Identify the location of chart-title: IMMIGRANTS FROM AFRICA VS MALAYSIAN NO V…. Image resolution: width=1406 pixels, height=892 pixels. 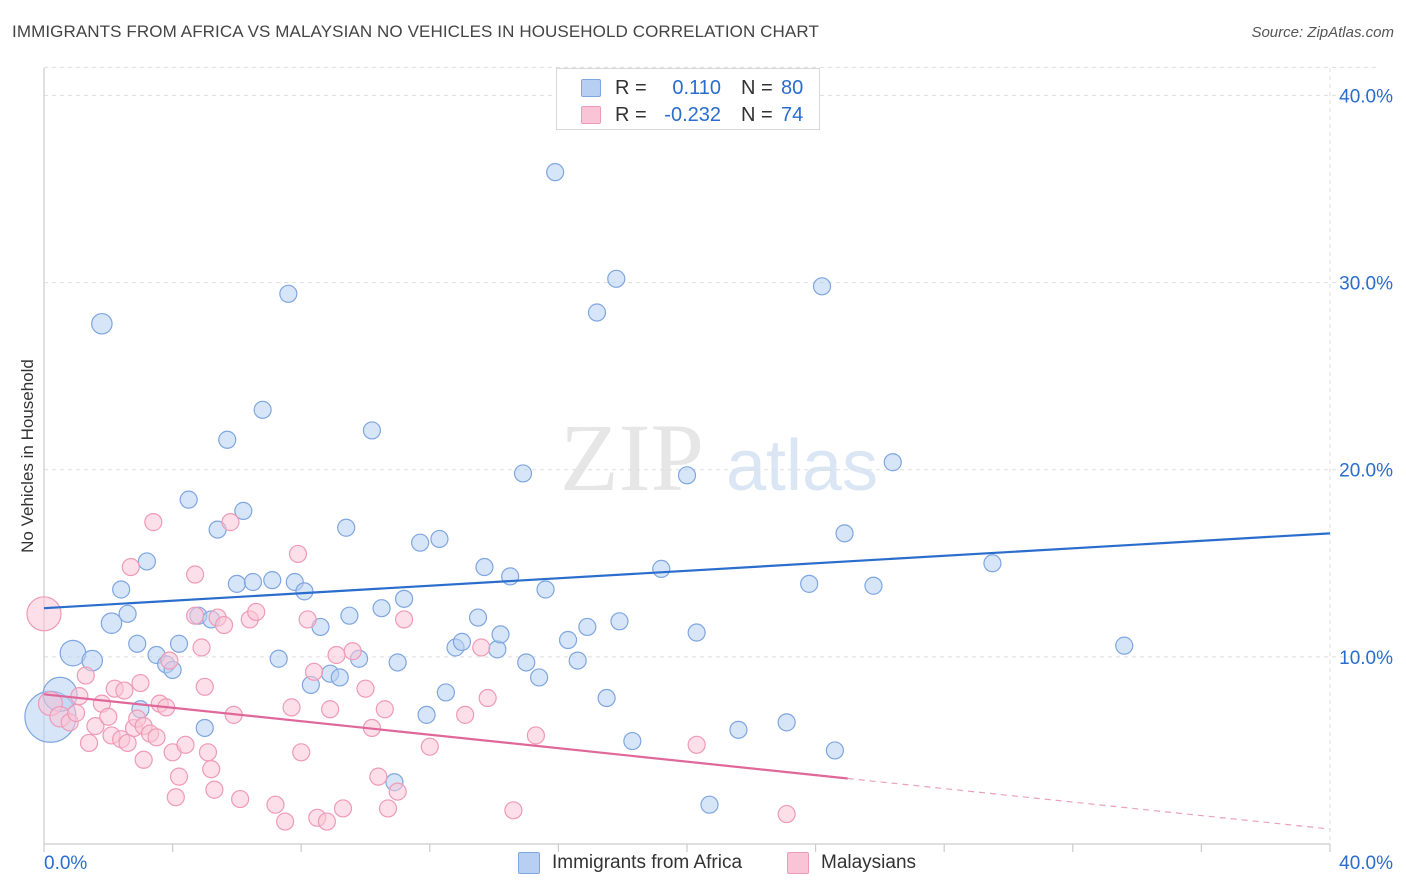
(415, 31).